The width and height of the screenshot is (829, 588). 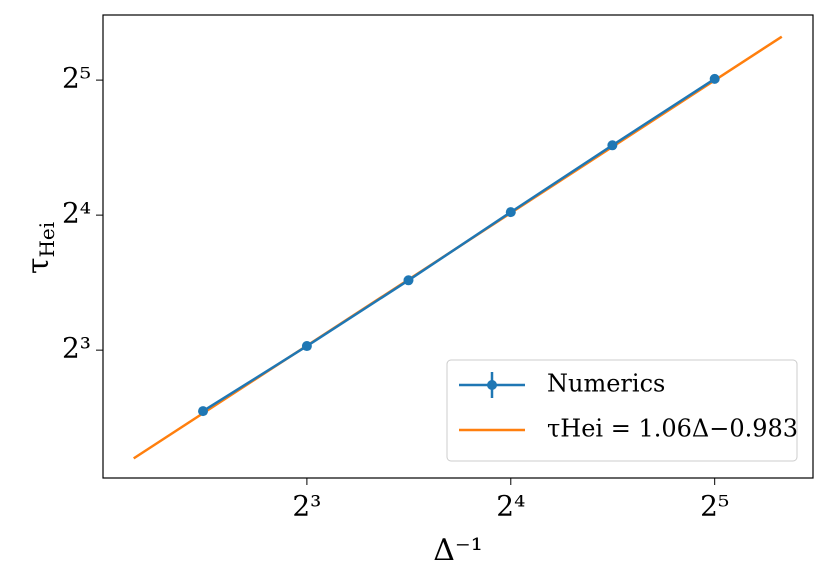 What do you see at coordinates (510, 506) in the screenshot?
I see `x-tick-label: 2⁴` at bounding box center [510, 506].